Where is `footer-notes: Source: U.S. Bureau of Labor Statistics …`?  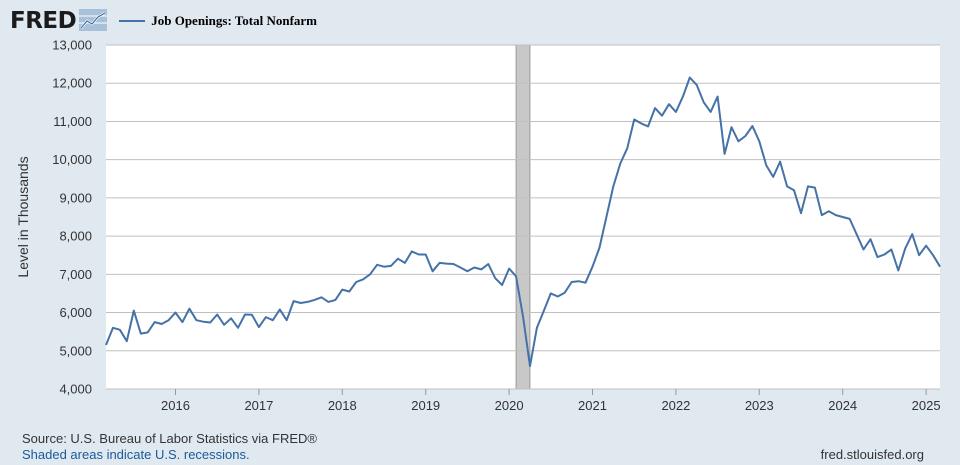
footer-notes: Source: U.S. Bureau of Labor Statistics … is located at coordinates (169, 447).